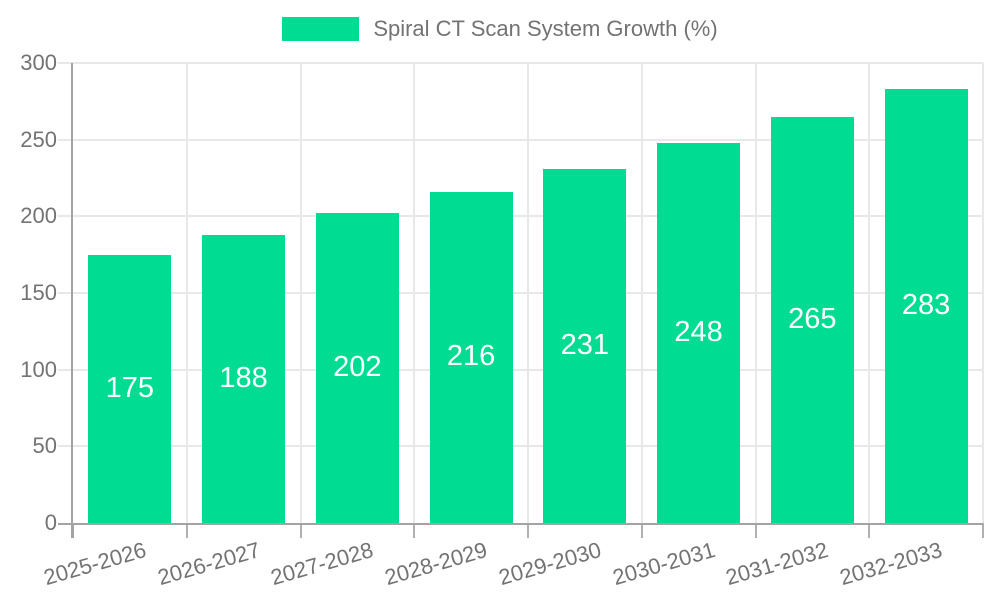 The height and width of the screenshot is (600, 1000). I want to click on bar: 248, so click(699, 332).